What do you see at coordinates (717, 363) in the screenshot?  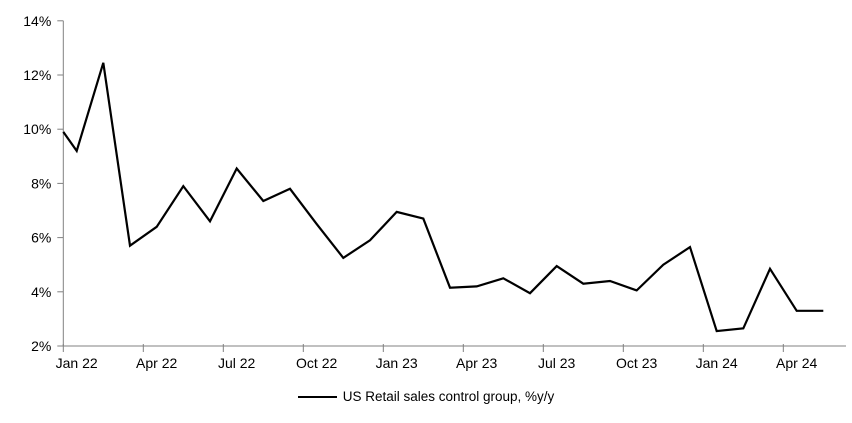 I see `x-axis-tick-label: Jan 24` at bounding box center [717, 363].